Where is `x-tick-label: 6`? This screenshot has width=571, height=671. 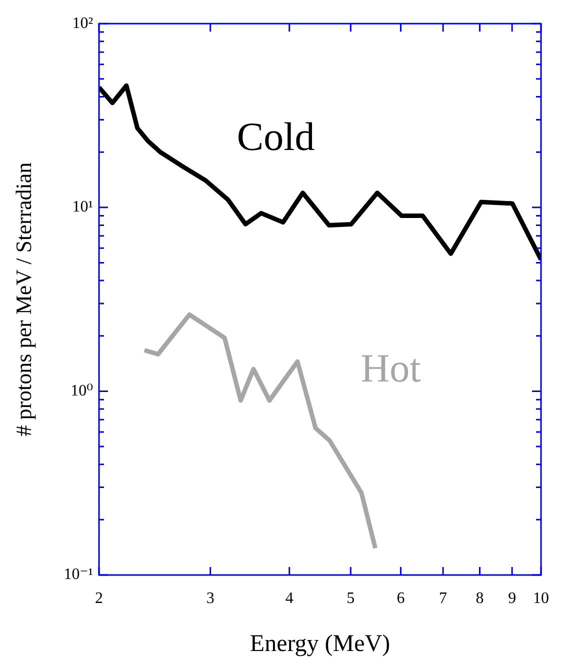 x-tick-label: 6 is located at coordinates (400, 598).